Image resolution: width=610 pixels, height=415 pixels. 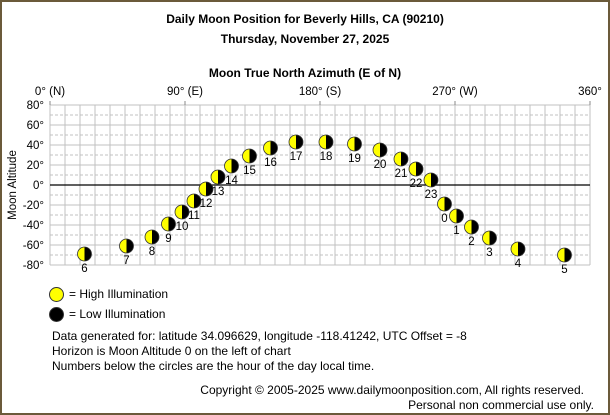 I want to click on hour-label: 13, so click(x=218, y=192).